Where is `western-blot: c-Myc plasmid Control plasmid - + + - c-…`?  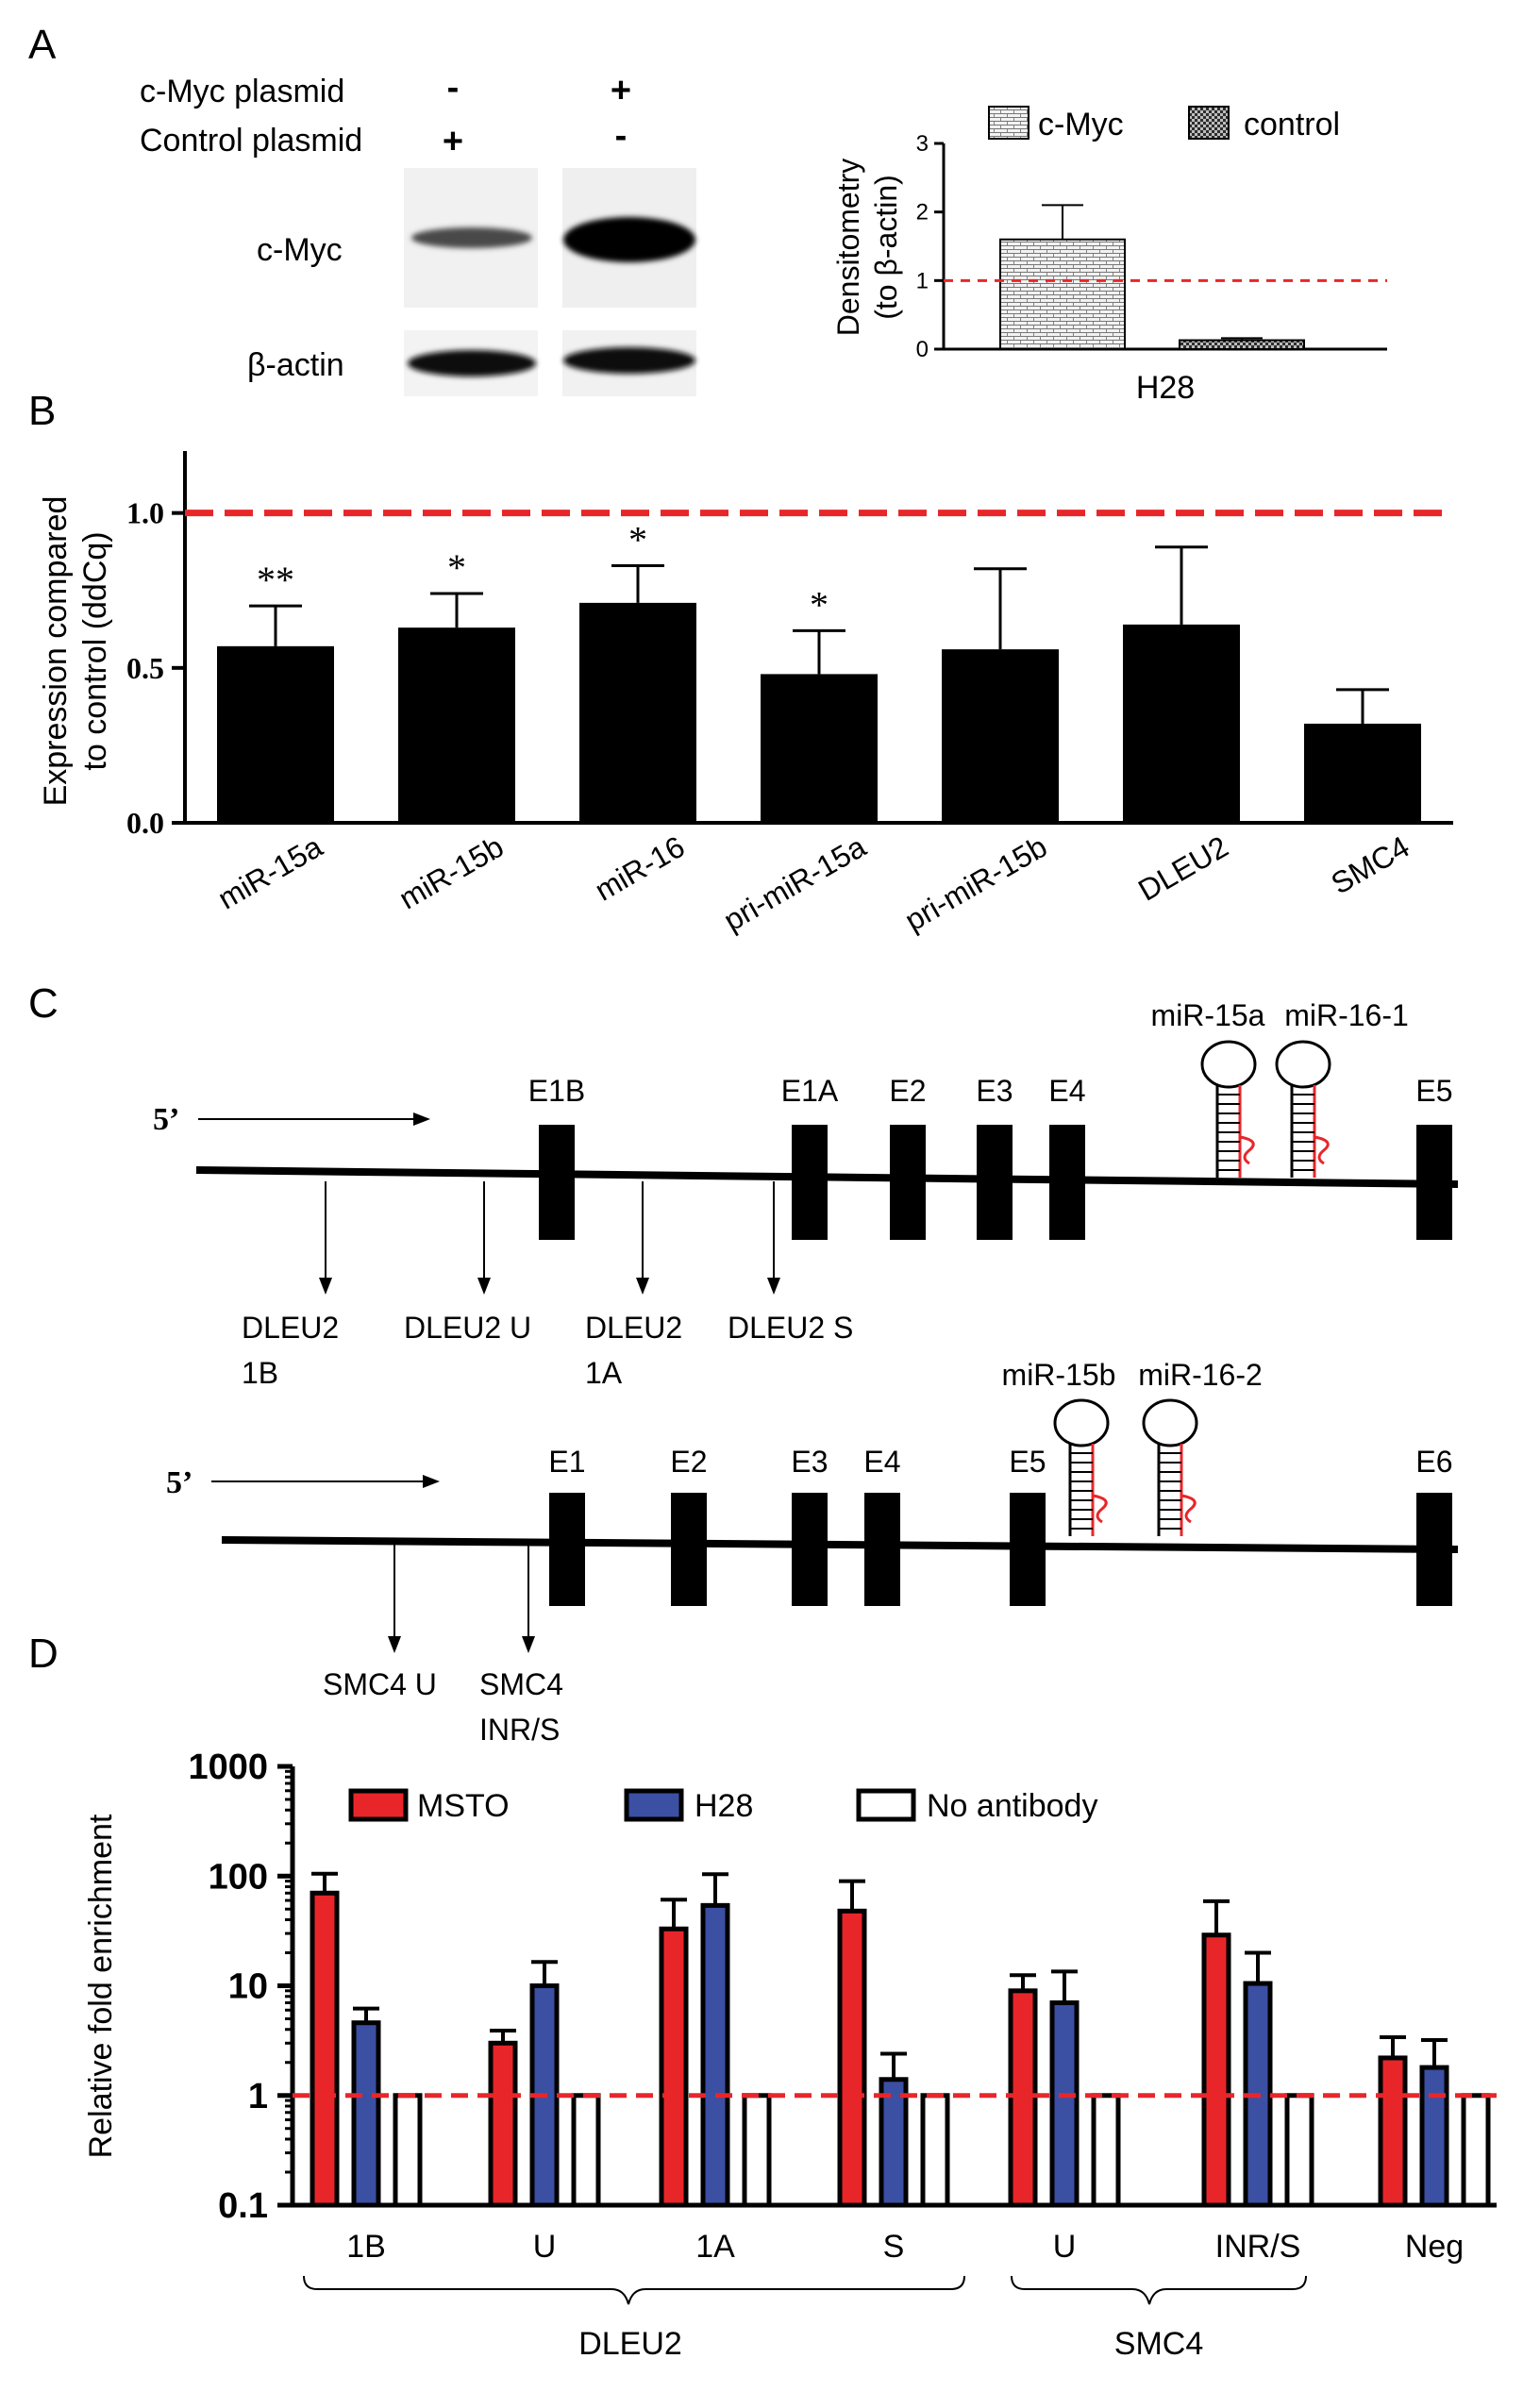 western-blot: c-Myc plasmid Control plasmid - + + - c-… is located at coordinates (418, 232).